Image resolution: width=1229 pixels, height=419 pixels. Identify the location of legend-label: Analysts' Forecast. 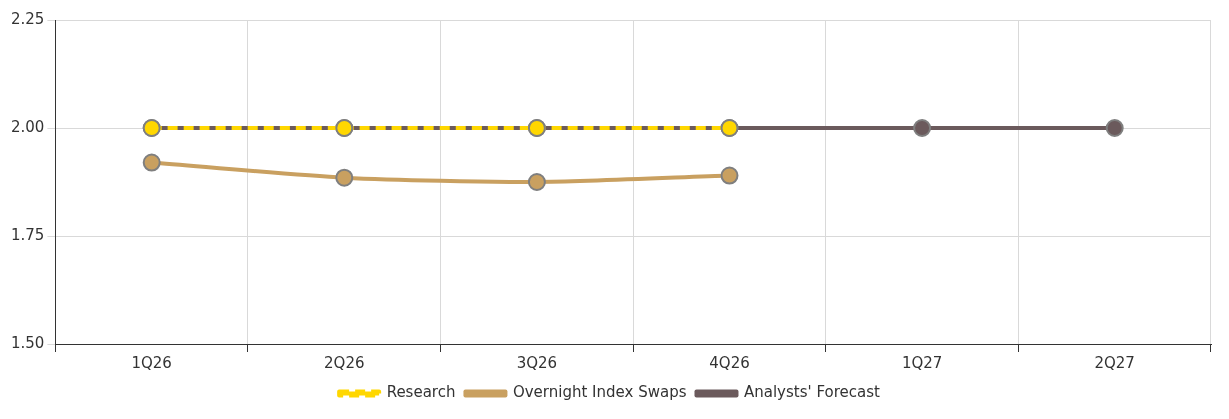
(811, 392).